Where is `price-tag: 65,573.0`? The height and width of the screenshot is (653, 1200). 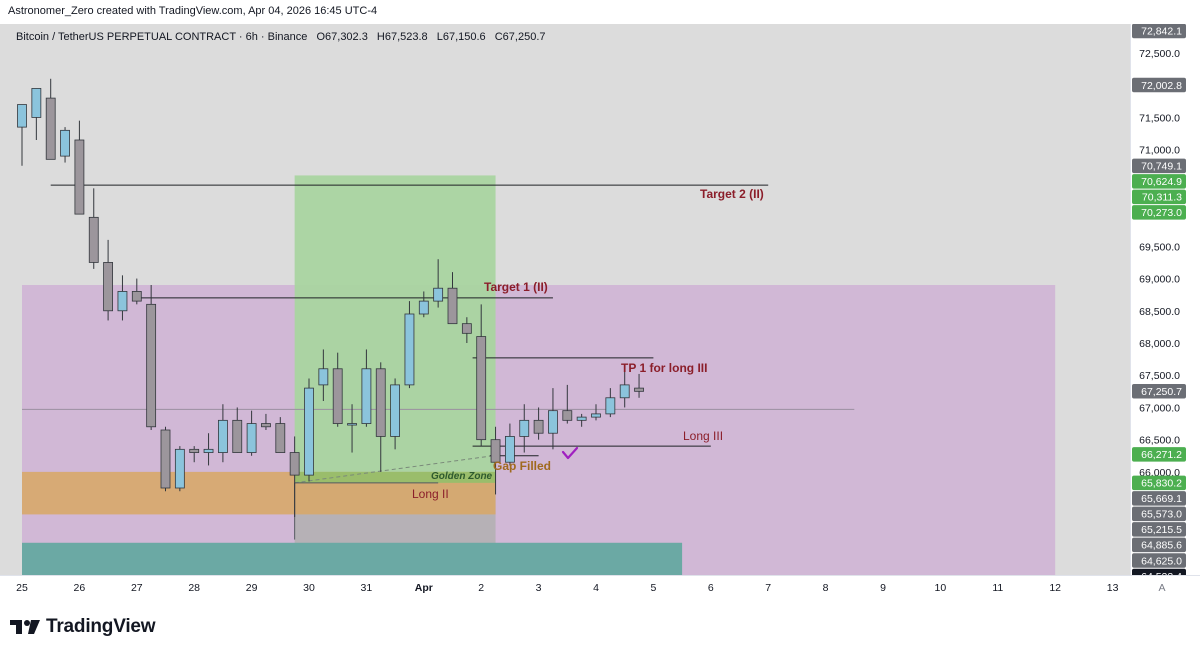 price-tag: 65,573.0 is located at coordinates (1159, 514).